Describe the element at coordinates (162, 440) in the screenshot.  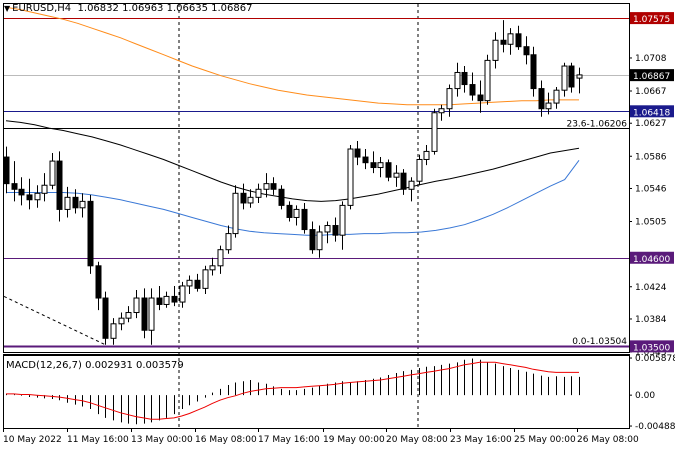
I see `time-tick-label: 13 May 00:00` at that location.